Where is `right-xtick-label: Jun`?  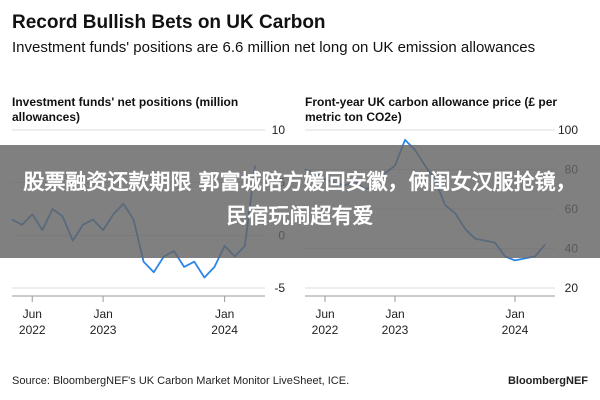
right-xtick-label: Jun is located at coordinates (324, 314).